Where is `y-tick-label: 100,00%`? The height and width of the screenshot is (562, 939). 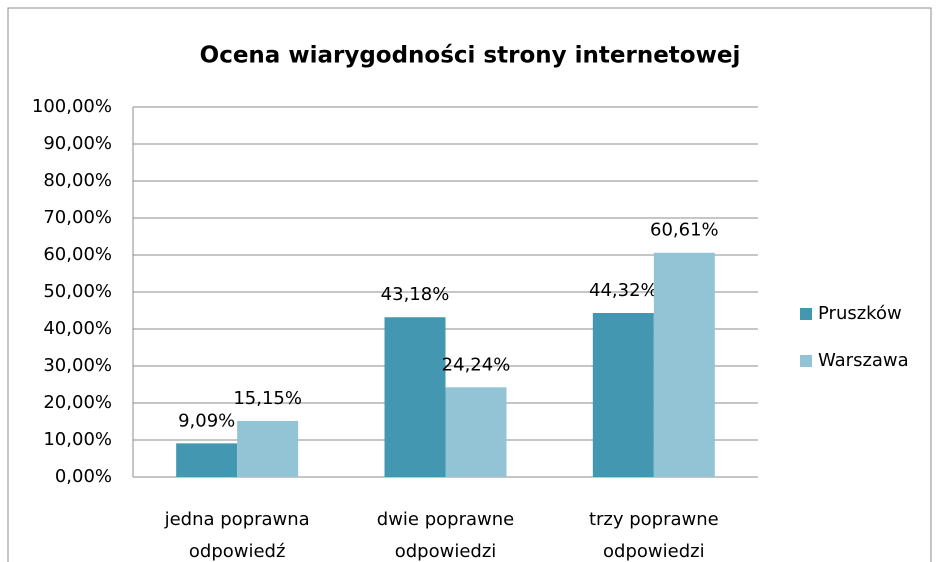 y-tick-label: 100,00% is located at coordinates (72, 106).